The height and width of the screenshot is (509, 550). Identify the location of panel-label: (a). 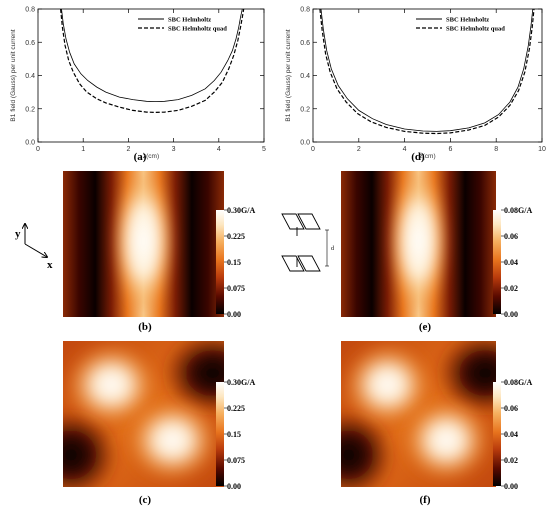
(140, 157).